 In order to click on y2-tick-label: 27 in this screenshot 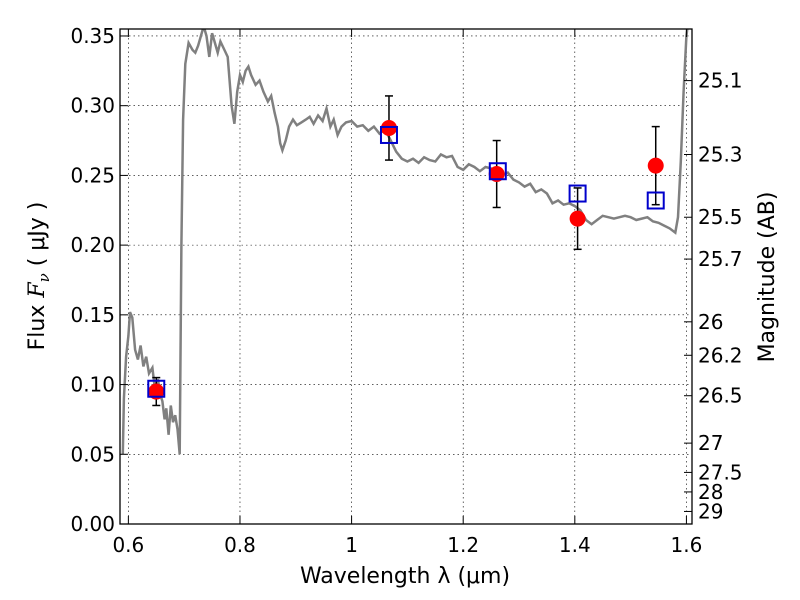, I will do `click(710, 443)`.